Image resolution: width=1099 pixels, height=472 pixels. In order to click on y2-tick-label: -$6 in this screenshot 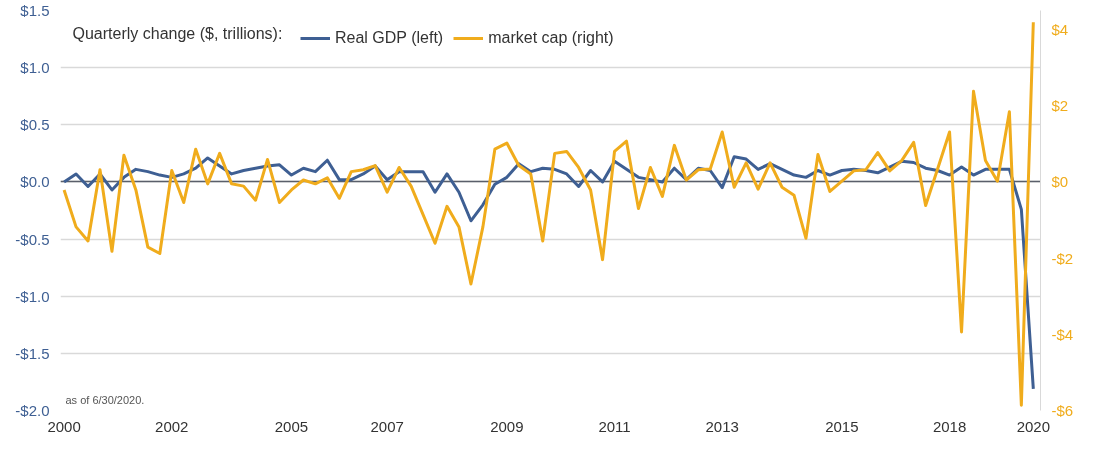, I will do `click(1062, 410)`.